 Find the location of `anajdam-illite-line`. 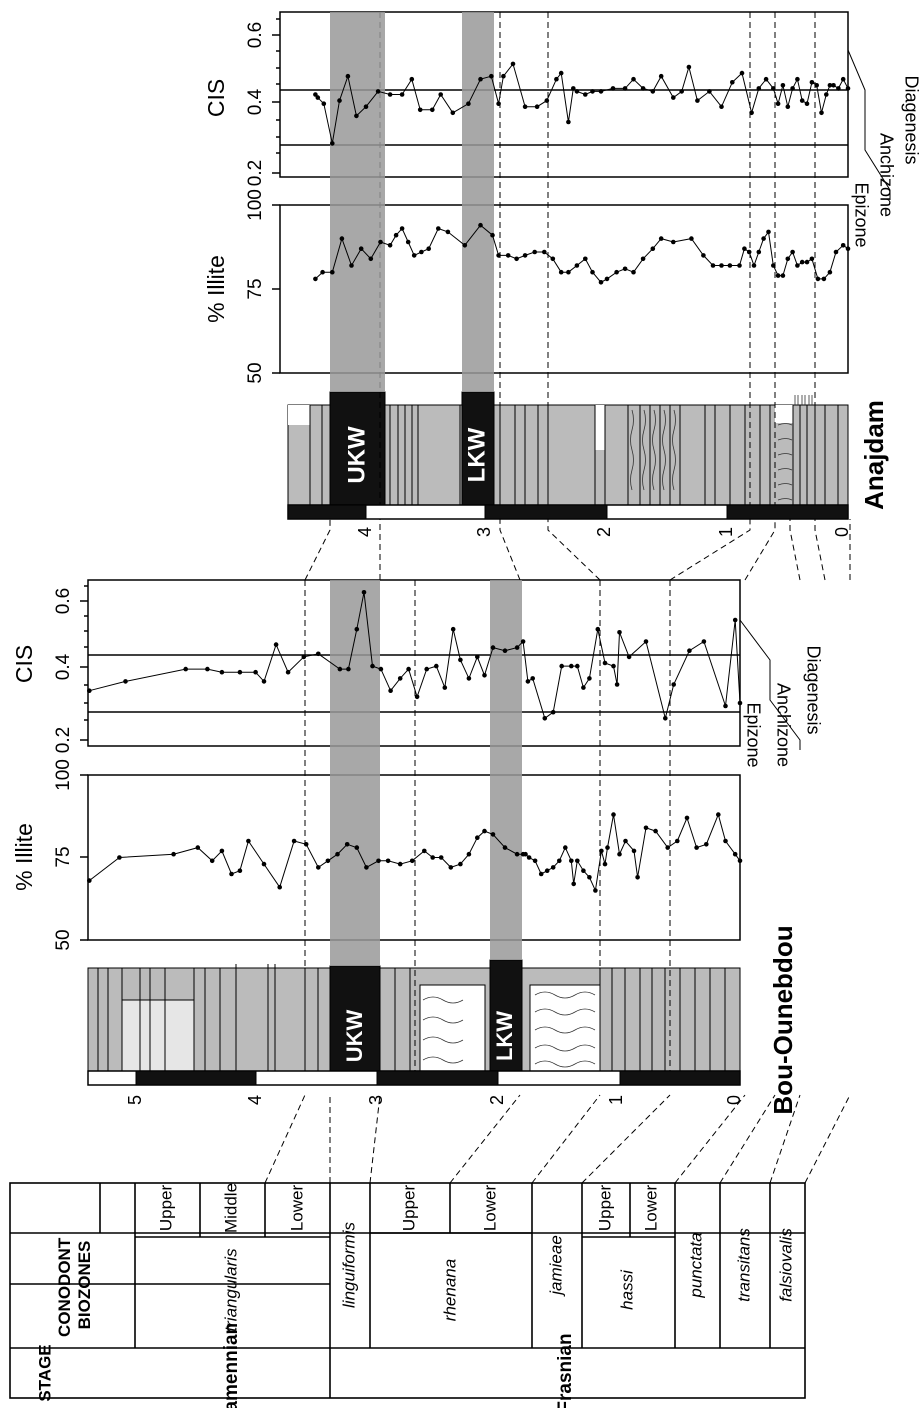

anajdam-illite-line is located at coordinates (582, 253).